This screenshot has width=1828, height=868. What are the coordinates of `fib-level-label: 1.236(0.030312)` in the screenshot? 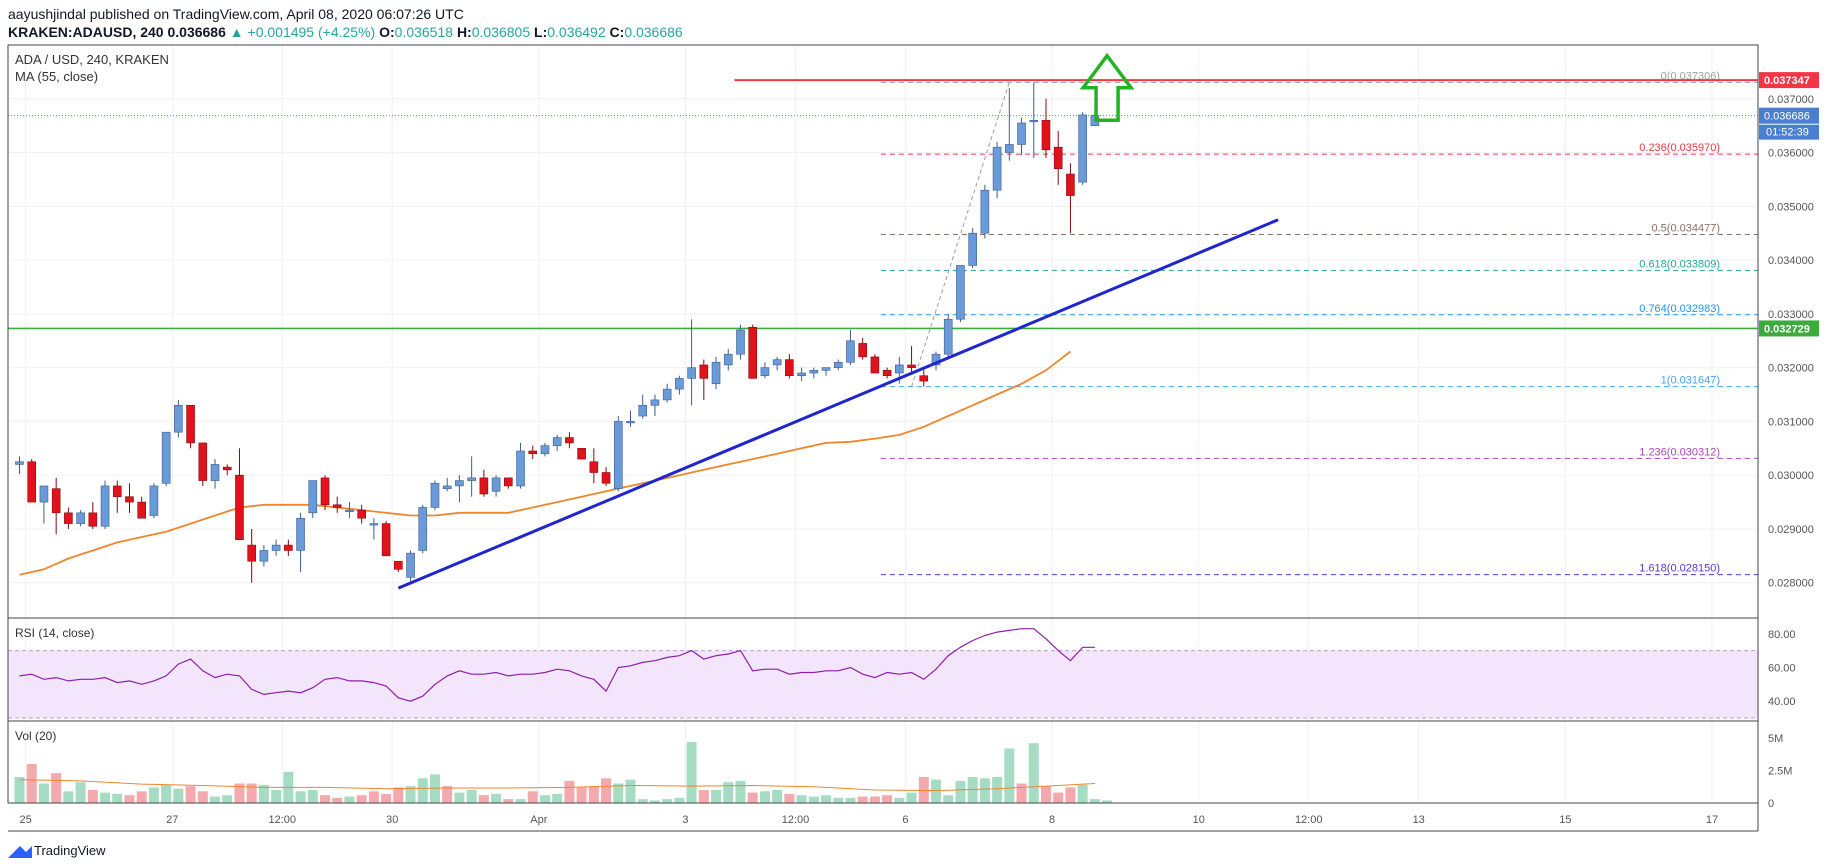 It's located at (1679, 452).